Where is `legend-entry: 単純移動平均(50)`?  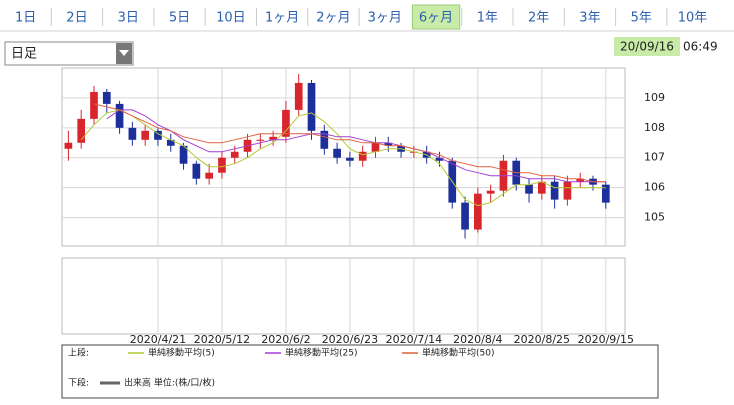
legend-entry: 単純移動平均(50) is located at coordinates (458, 353).